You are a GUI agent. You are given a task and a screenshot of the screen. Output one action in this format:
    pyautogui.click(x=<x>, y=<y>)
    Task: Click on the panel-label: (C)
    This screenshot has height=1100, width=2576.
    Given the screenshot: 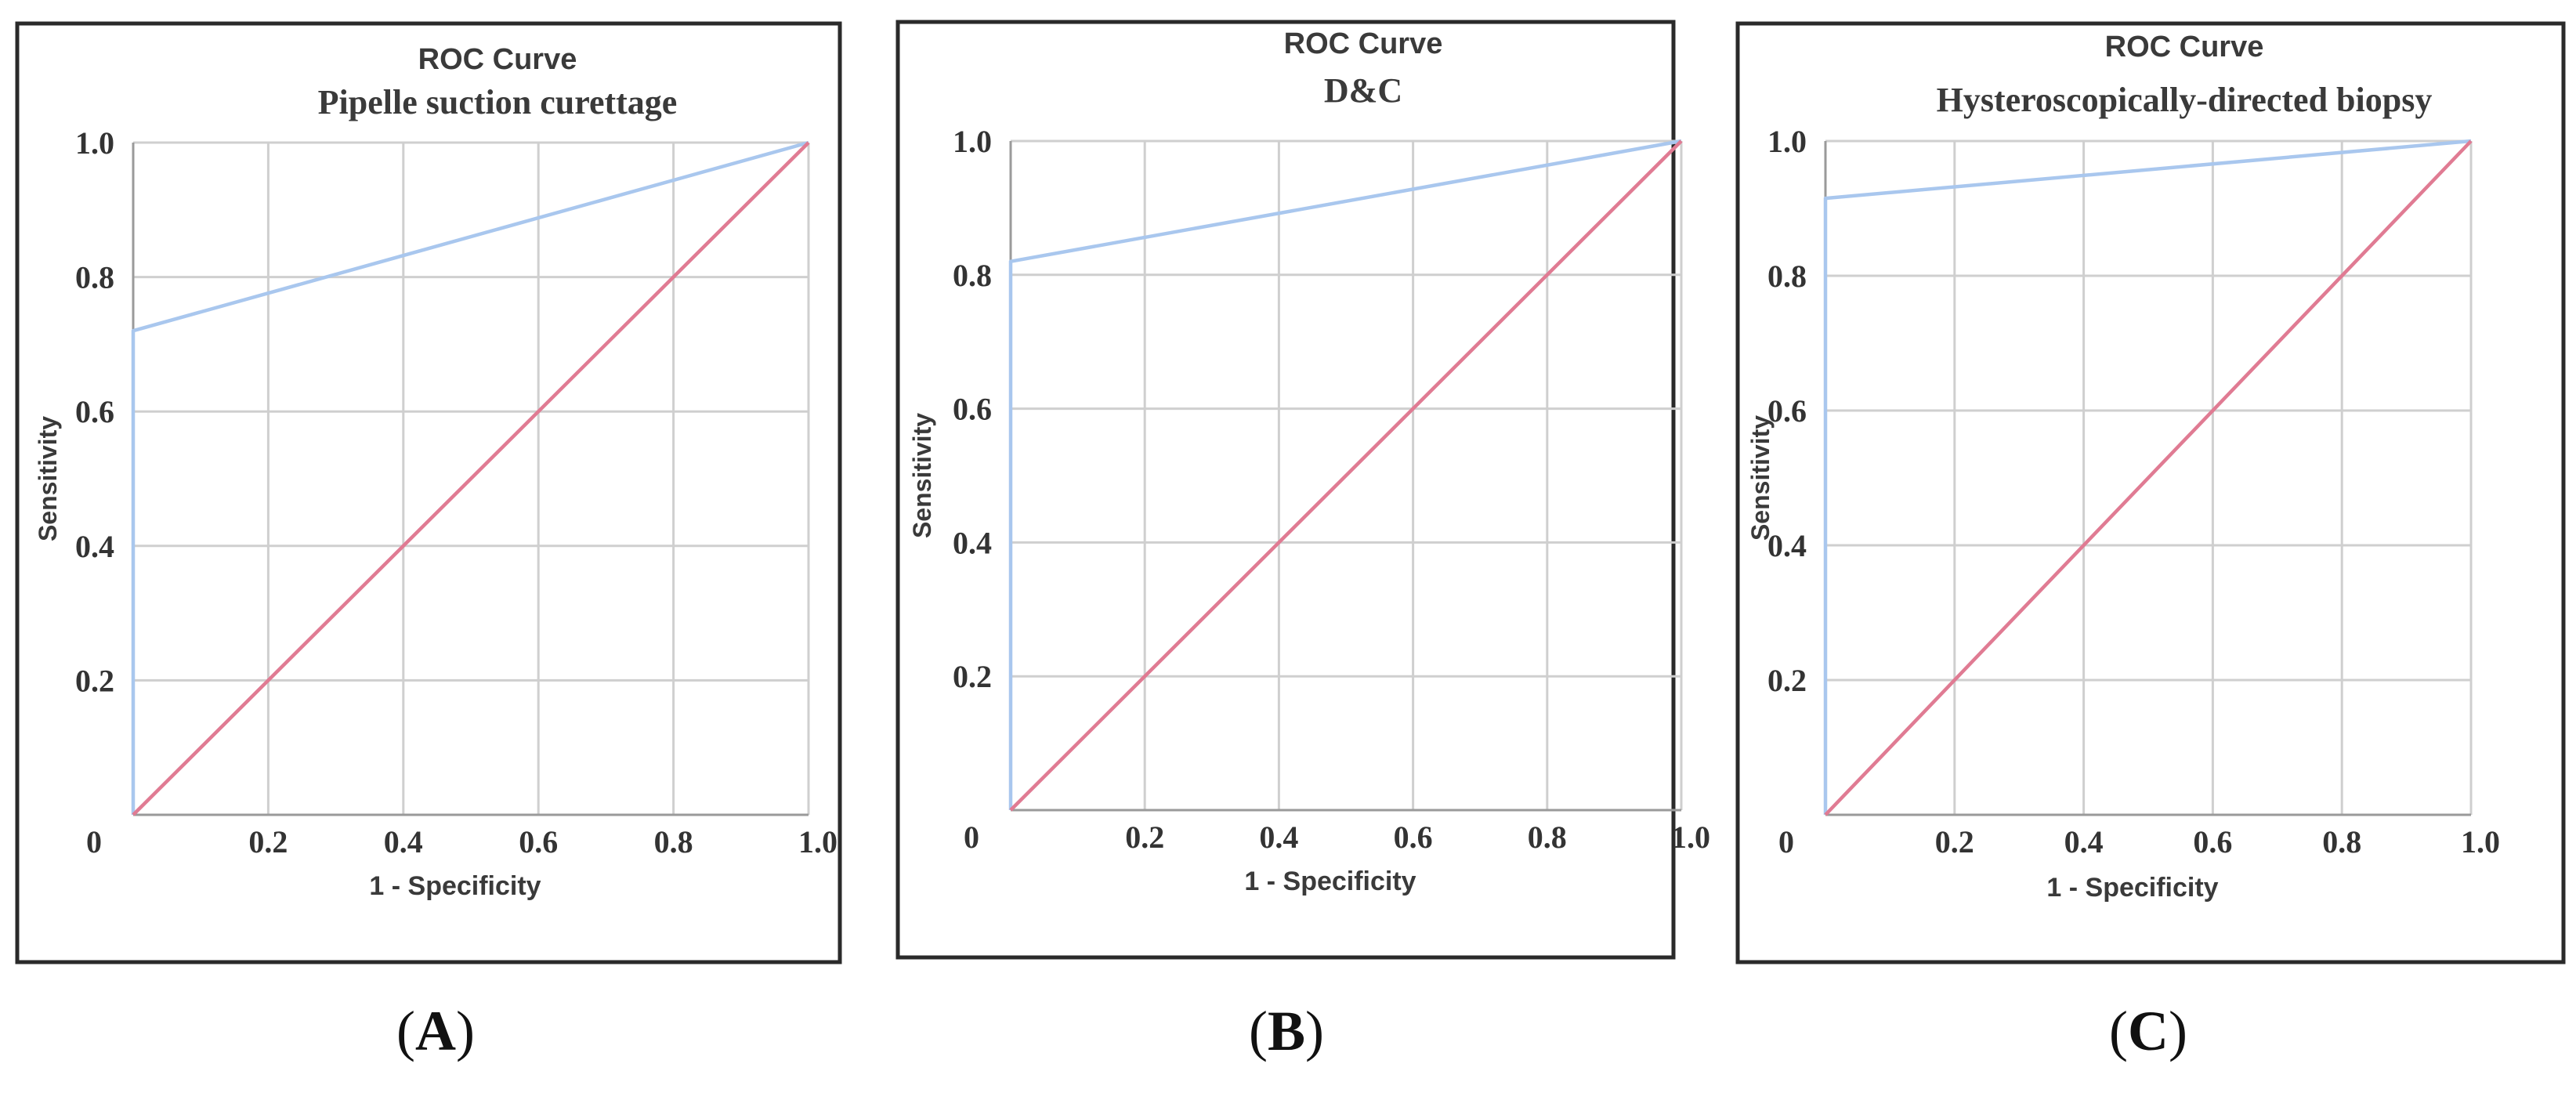 What is the action you would take?
    pyautogui.click(x=2148, y=1031)
    